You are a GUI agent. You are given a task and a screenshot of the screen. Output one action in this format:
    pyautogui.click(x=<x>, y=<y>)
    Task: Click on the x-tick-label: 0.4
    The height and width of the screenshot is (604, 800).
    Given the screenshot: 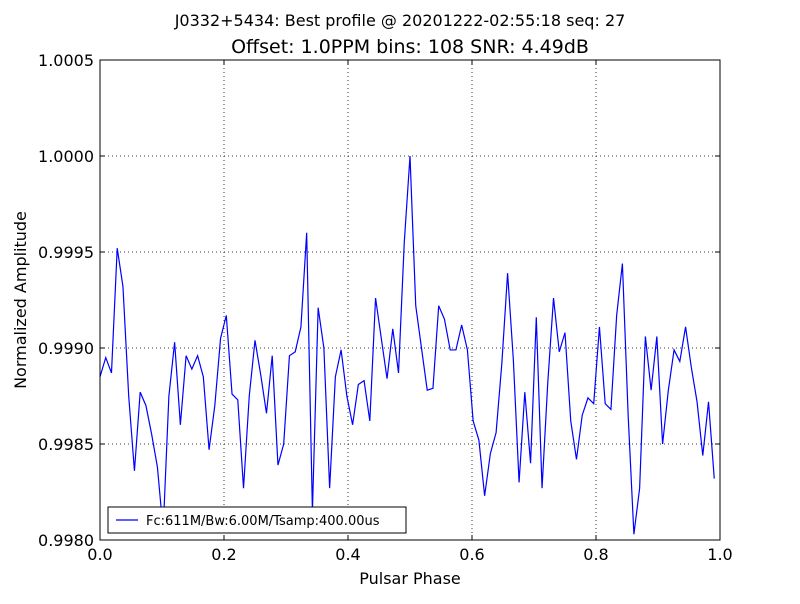 What is the action you would take?
    pyautogui.click(x=347, y=554)
    